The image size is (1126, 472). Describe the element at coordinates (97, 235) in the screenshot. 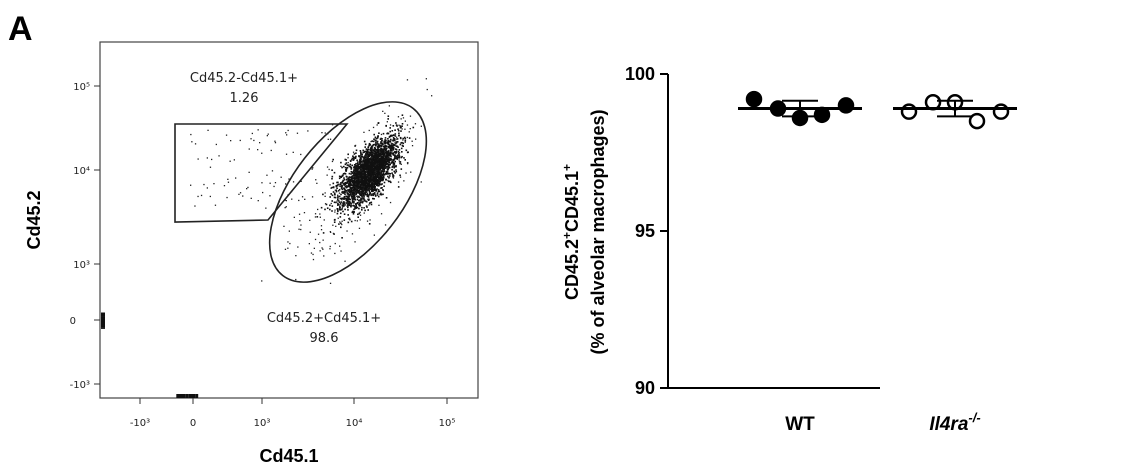

I see `flow-y-ticks` at that location.